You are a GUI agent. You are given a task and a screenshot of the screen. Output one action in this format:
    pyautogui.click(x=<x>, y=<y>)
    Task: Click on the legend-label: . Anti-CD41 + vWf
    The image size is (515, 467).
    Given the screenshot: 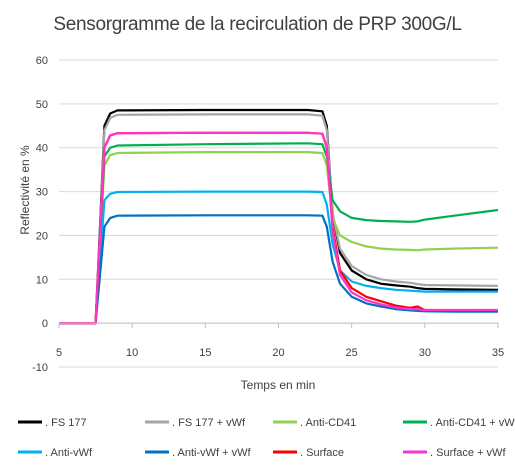 What is the action you would take?
    pyautogui.click(x=472, y=423)
    